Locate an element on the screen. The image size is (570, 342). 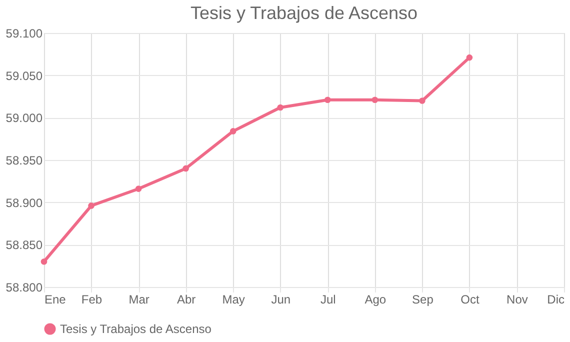
x-tick-label: Oct is located at coordinates (470, 299).